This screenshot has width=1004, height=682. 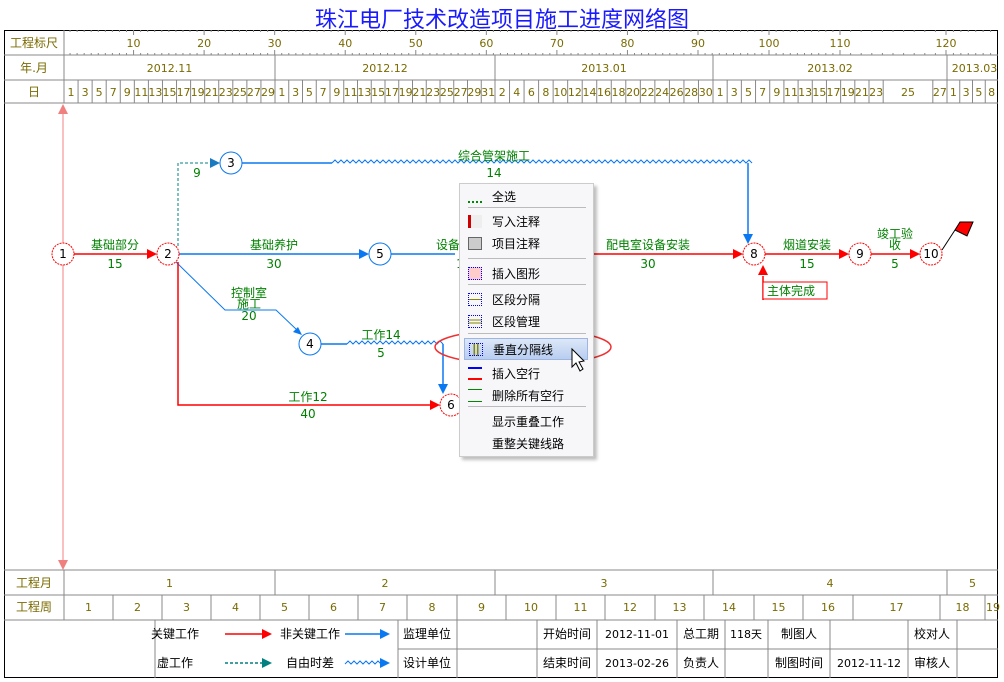 I want to click on day-cell: 18, so click(x=619, y=92).